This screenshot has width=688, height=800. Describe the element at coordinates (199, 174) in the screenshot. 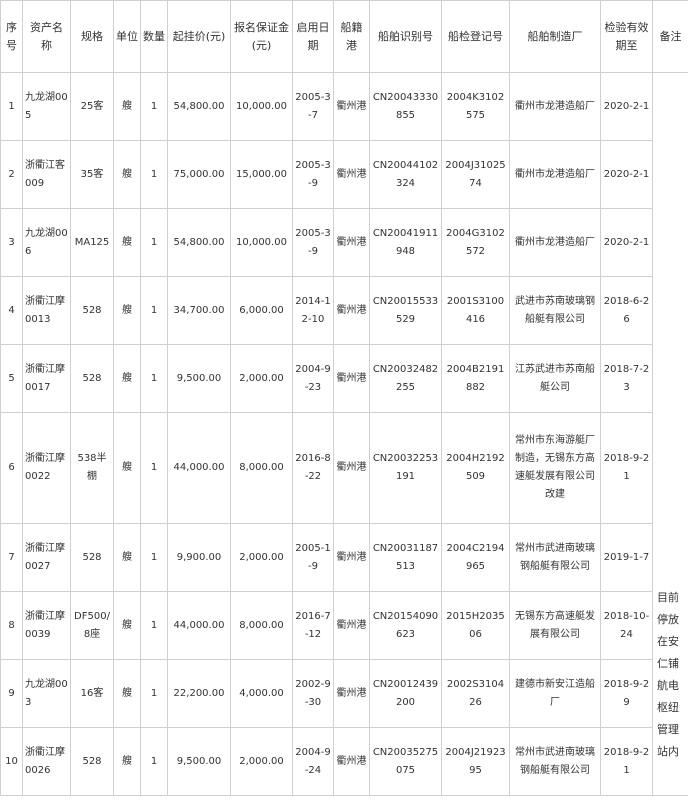

I see `cell: 75,000.00` at that location.